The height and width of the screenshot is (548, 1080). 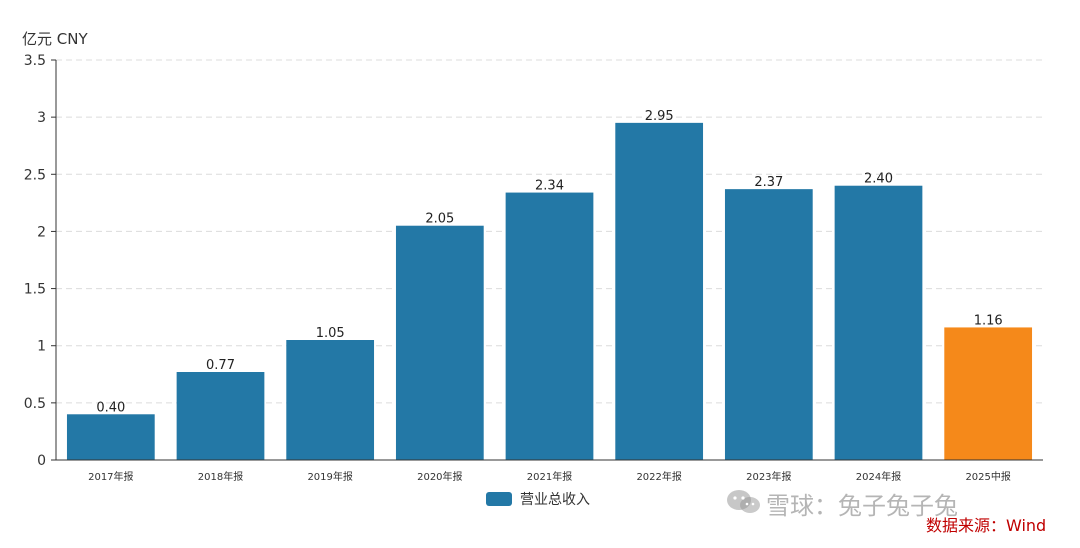 What do you see at coordinates (862, 506) in the screenshot?
I see `watermark-text: 雪球：兔子兔子兔` at bounding box center [862, 506].